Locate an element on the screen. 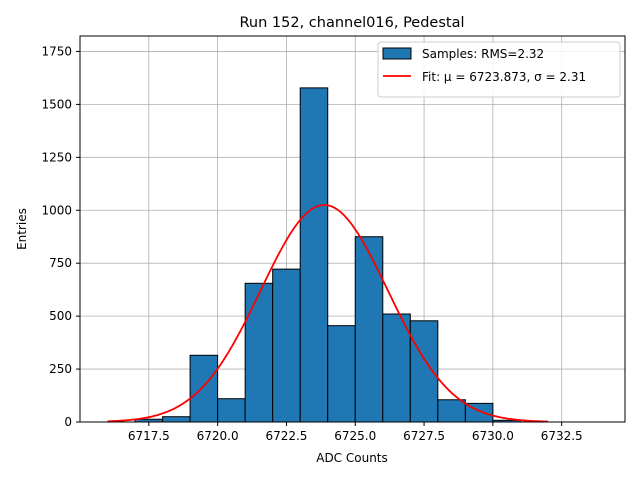 Image resolution: width=640 pixels, height=484 pixels. y-tick-label: 500 is located at coordinates (60, 316).